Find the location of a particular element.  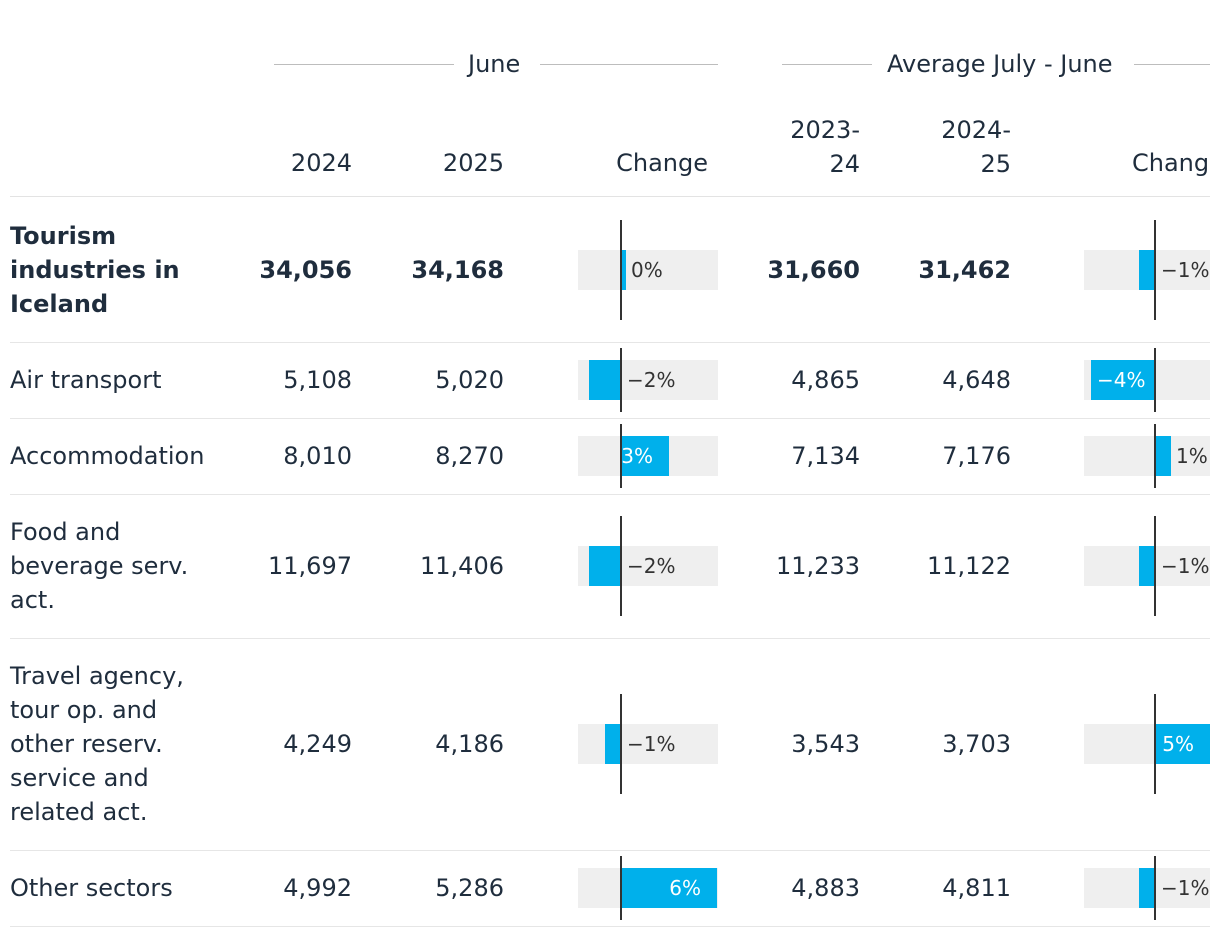

value-june-2024: 4,992 is located at coordinates (317, 888).